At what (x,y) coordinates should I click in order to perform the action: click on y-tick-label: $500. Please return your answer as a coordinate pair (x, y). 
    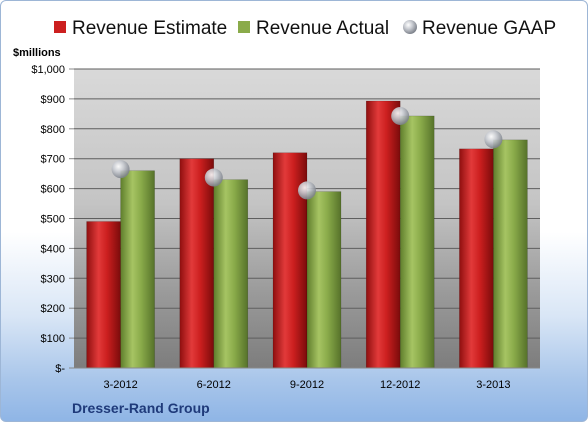
    Looking at the image, I should click on (53, 220).